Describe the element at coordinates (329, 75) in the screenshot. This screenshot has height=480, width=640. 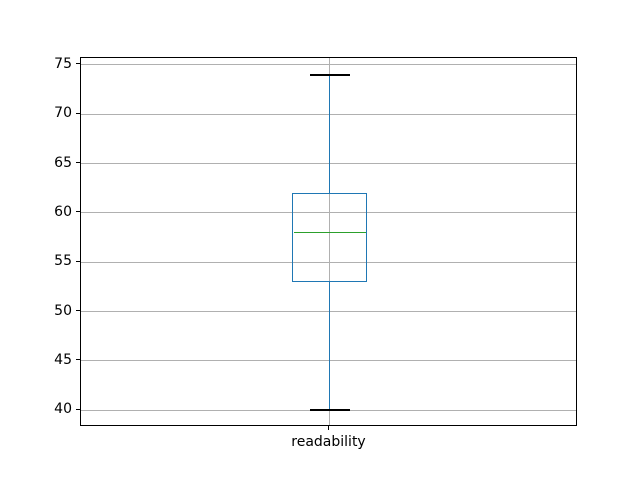
I see `cap-upper` at that location.